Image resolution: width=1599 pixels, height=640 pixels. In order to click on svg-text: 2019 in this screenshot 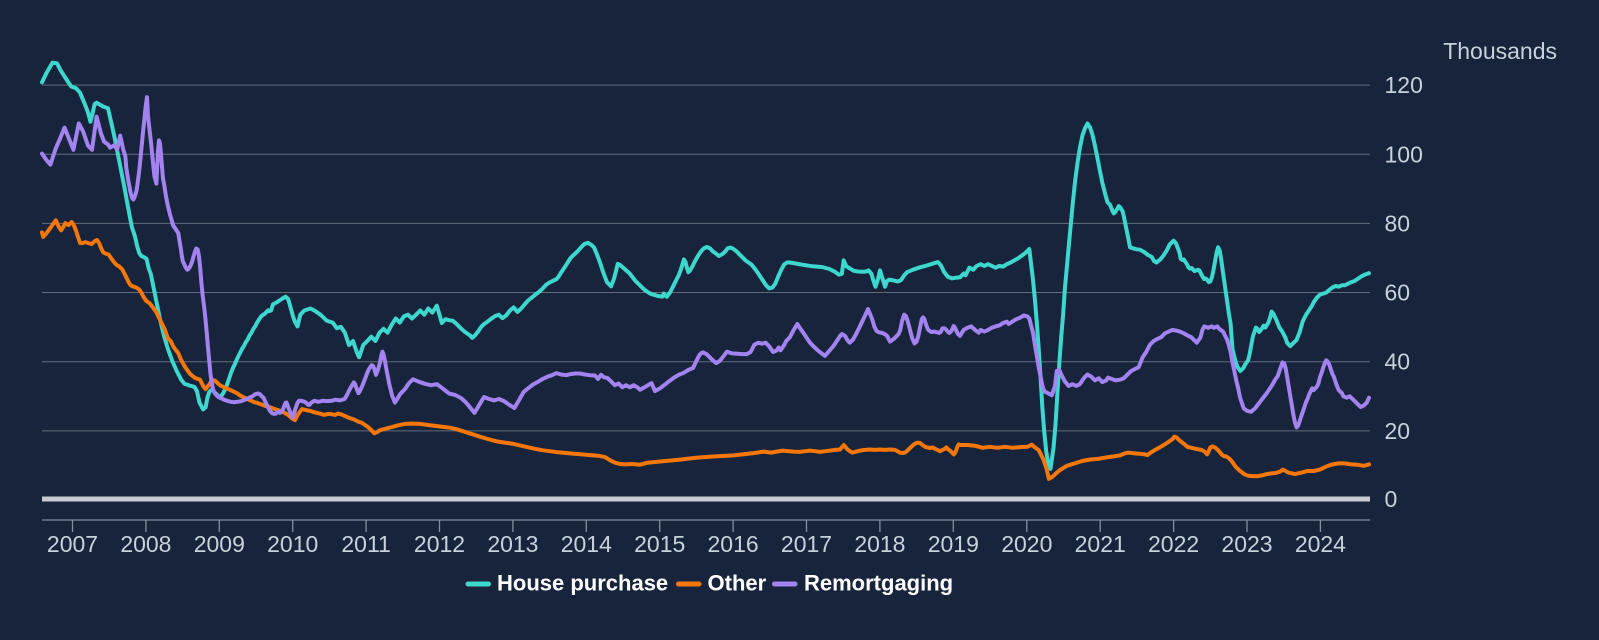, I will do `click(953, 544)`.